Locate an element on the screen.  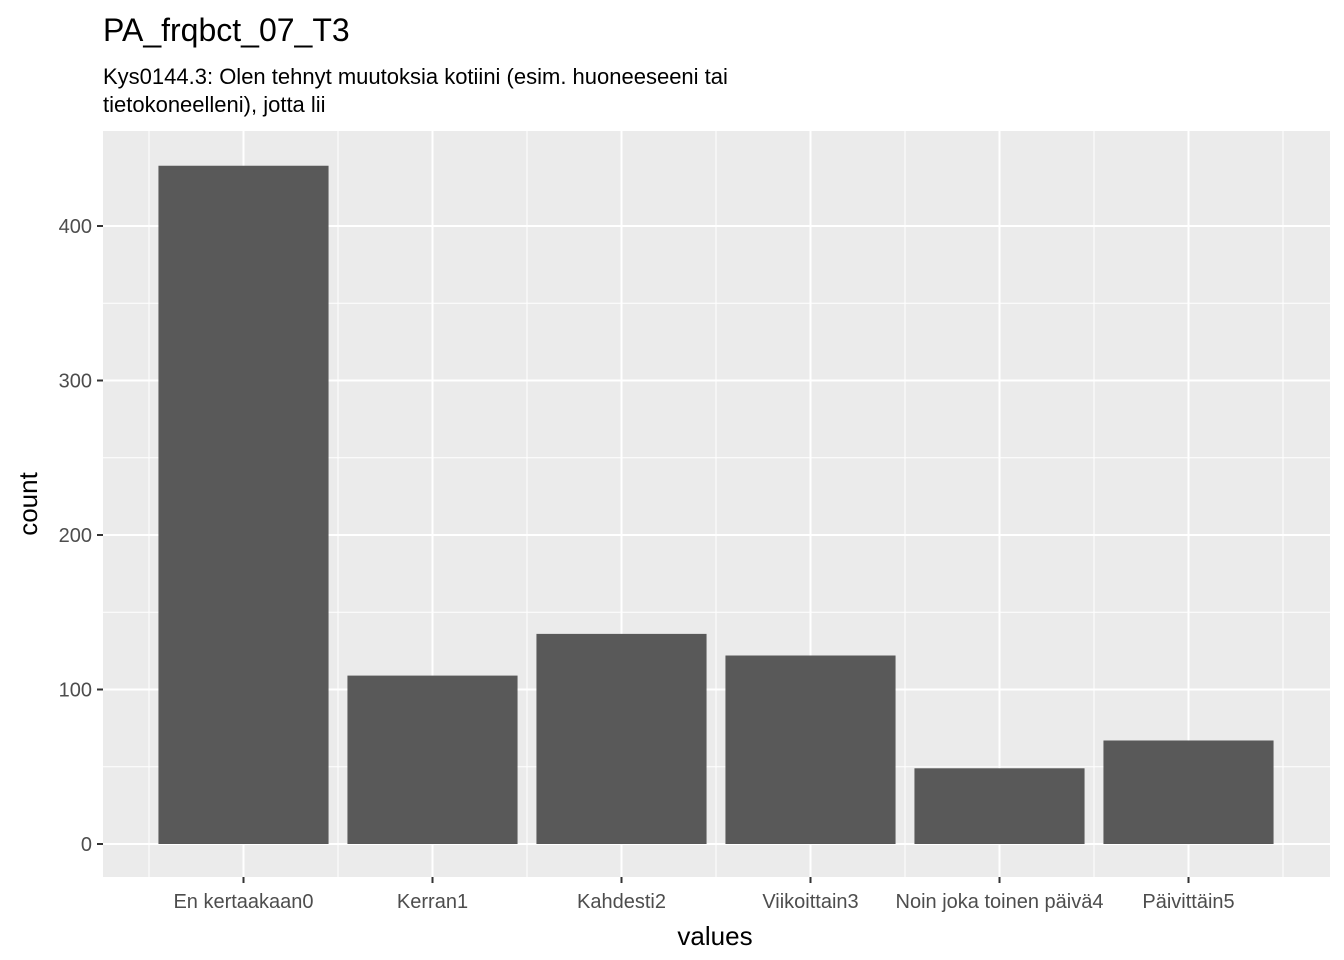
y-axis: 0 100 200 300 400 is located at coordinates (81, 536).